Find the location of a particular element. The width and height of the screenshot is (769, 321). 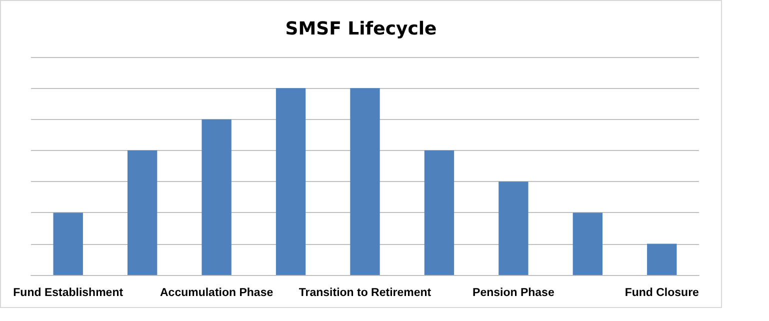

chart-title: SMSF Lifecycle is located at coordinates (361, 29).